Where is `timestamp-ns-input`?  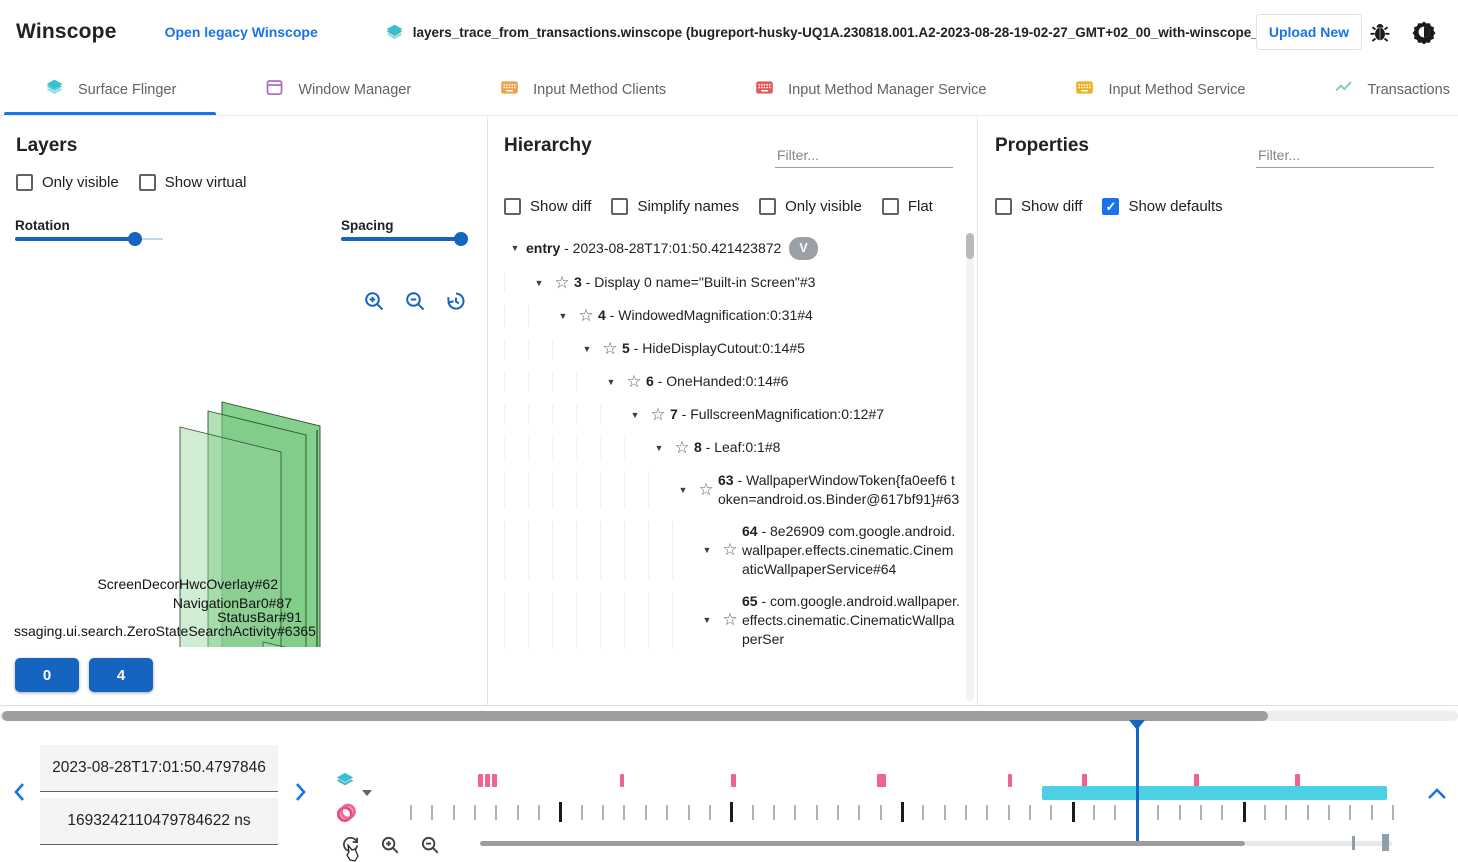
timestamp-ns-input is located at coordinates (159, 821).